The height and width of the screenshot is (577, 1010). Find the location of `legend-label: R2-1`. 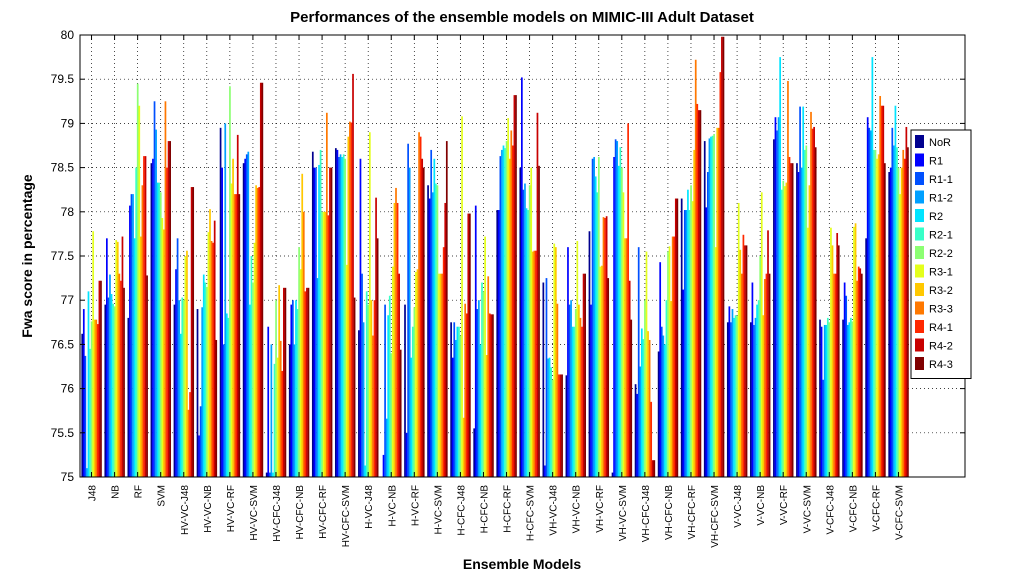

legend-label: R2-1 is located at coordinates (941, 236).